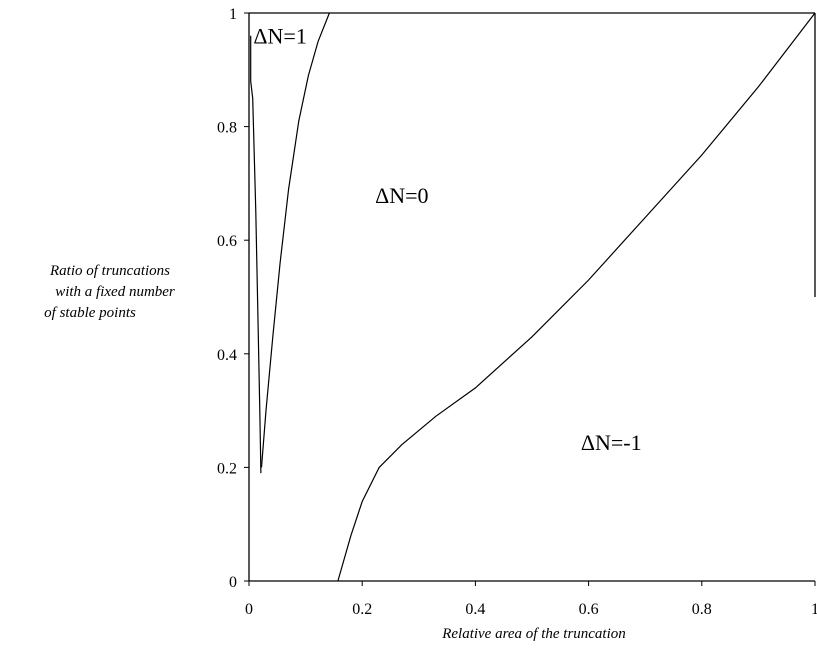 Image resolution: width=817 pixels, height=648 pixels. What do you see at coordinates (227, 468) in the screenshot?
I see `y-tick-label: 0.2` at bounding box center [227, 468].